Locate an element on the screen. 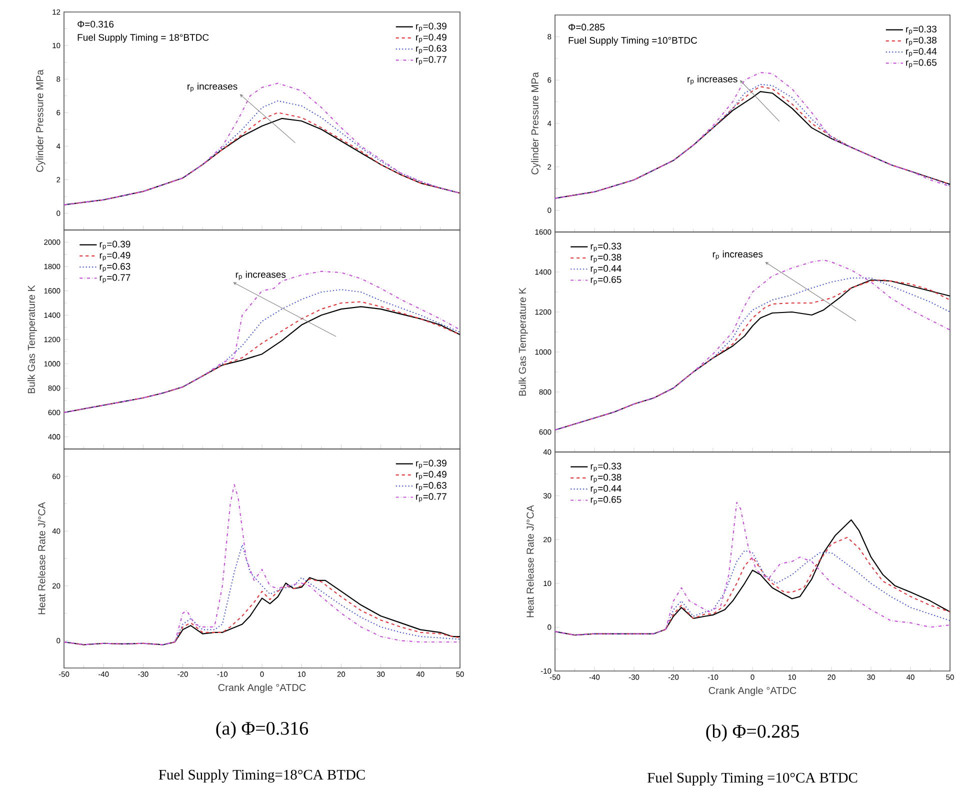 The width and height of the screenshot is (957, 805). text: (b) Φ=0.285 is located at coordinates (752, 733).